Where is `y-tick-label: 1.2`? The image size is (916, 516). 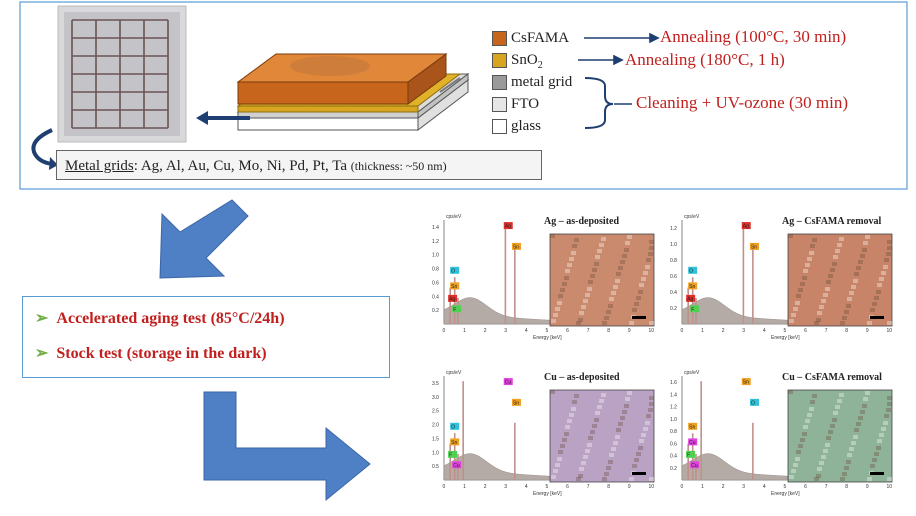
y-tick-label: 1.2 is located at coordinates (673, 408).